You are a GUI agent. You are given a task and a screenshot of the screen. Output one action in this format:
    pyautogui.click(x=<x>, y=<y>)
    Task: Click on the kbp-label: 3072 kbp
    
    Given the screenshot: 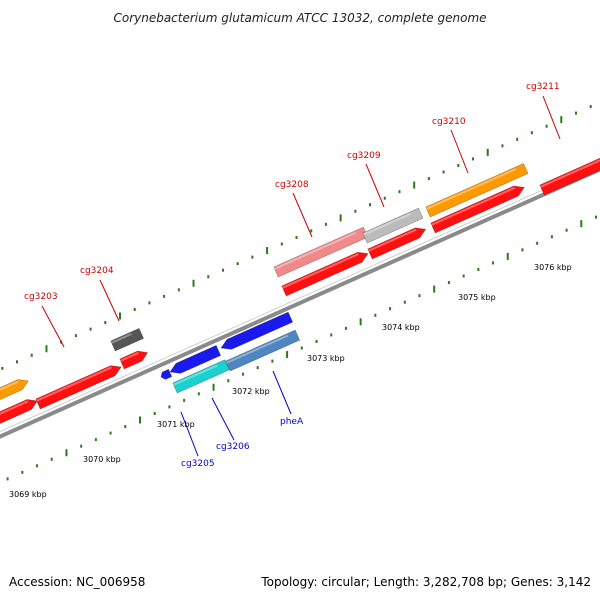 What is the action you would take?
    pyautogui.click(x=251, y=391)
    